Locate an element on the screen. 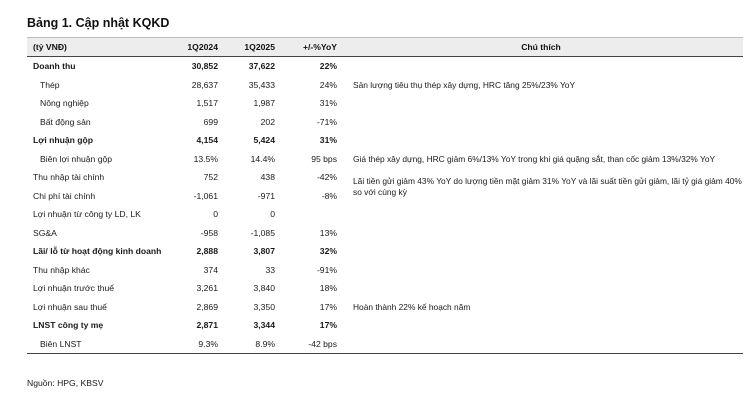 The image size is (752, 409). row-label: Thu nhập tài chính is located at coordinates (69, 177).